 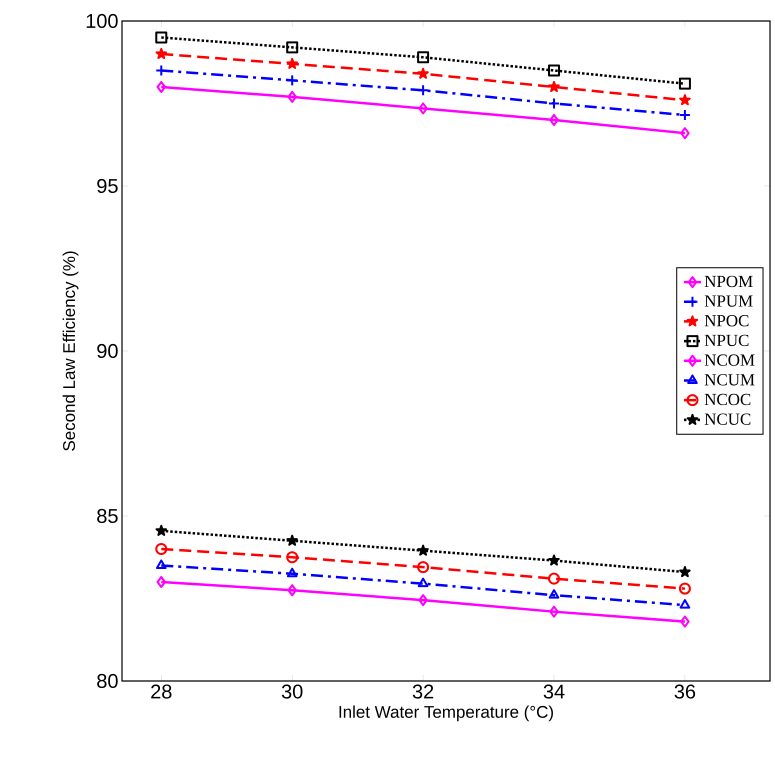 I want to click on x-tick-label: 30, so click(x=292, y=691).